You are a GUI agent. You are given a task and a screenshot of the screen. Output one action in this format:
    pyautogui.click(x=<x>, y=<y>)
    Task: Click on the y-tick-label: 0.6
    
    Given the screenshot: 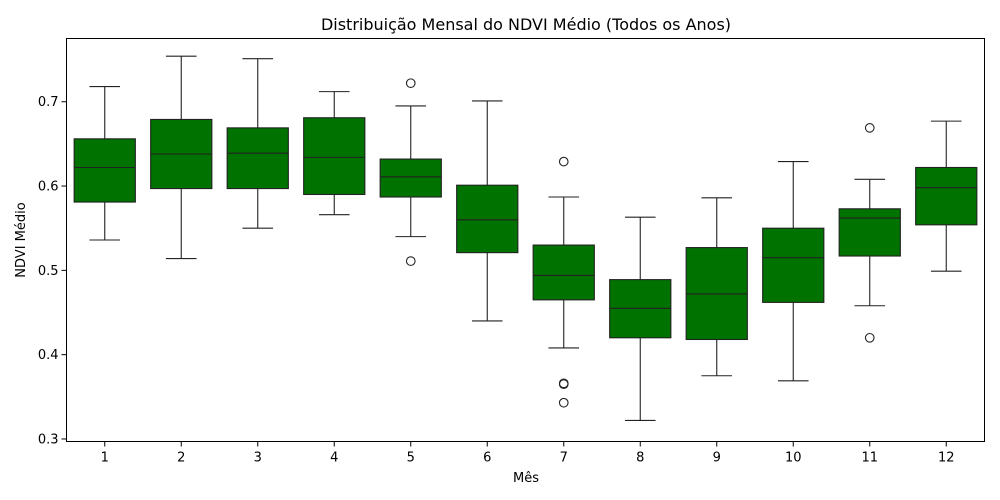 What is the action you would take?
    pyautogui.click(x=48, y=187)
    